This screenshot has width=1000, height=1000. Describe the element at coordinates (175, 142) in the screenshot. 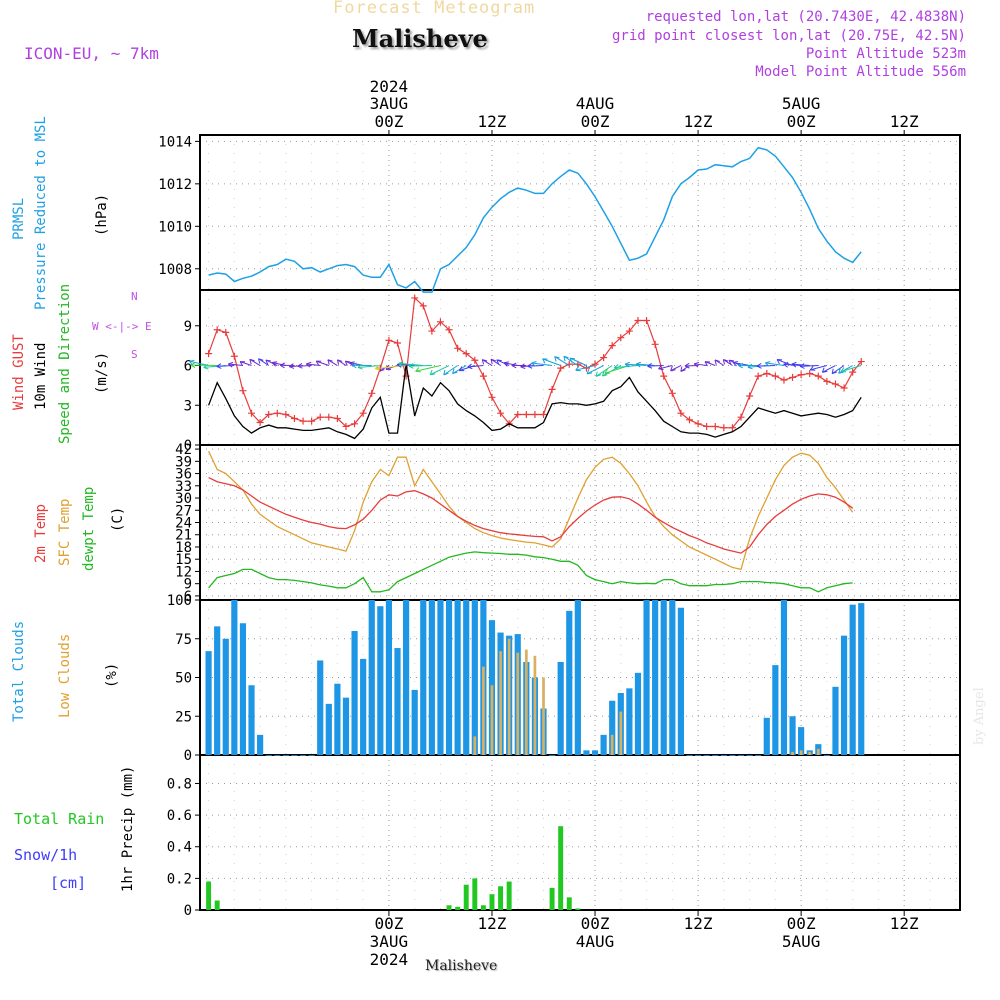

I see `pressure-ytick-label: 1014` at that location.